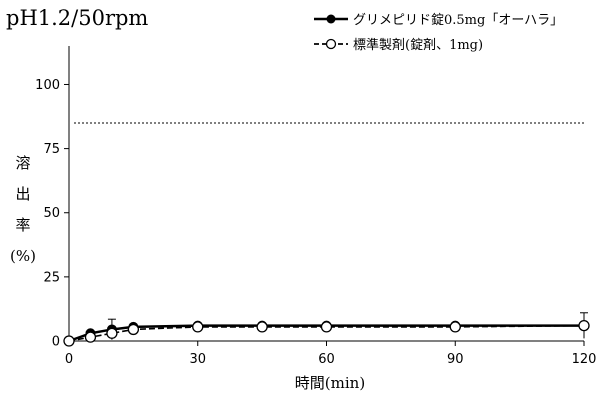 This screenshot has height=401, width=596. I want to click on legend-swatch-test, so click(331, 18).